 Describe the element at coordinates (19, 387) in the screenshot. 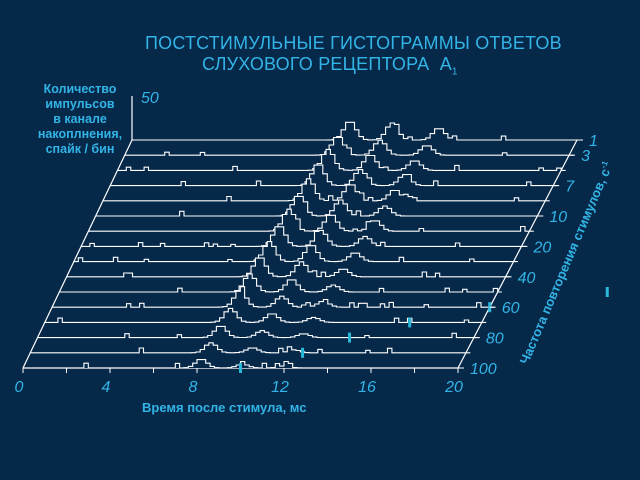

I see `x-tick-label: 0` at that location.